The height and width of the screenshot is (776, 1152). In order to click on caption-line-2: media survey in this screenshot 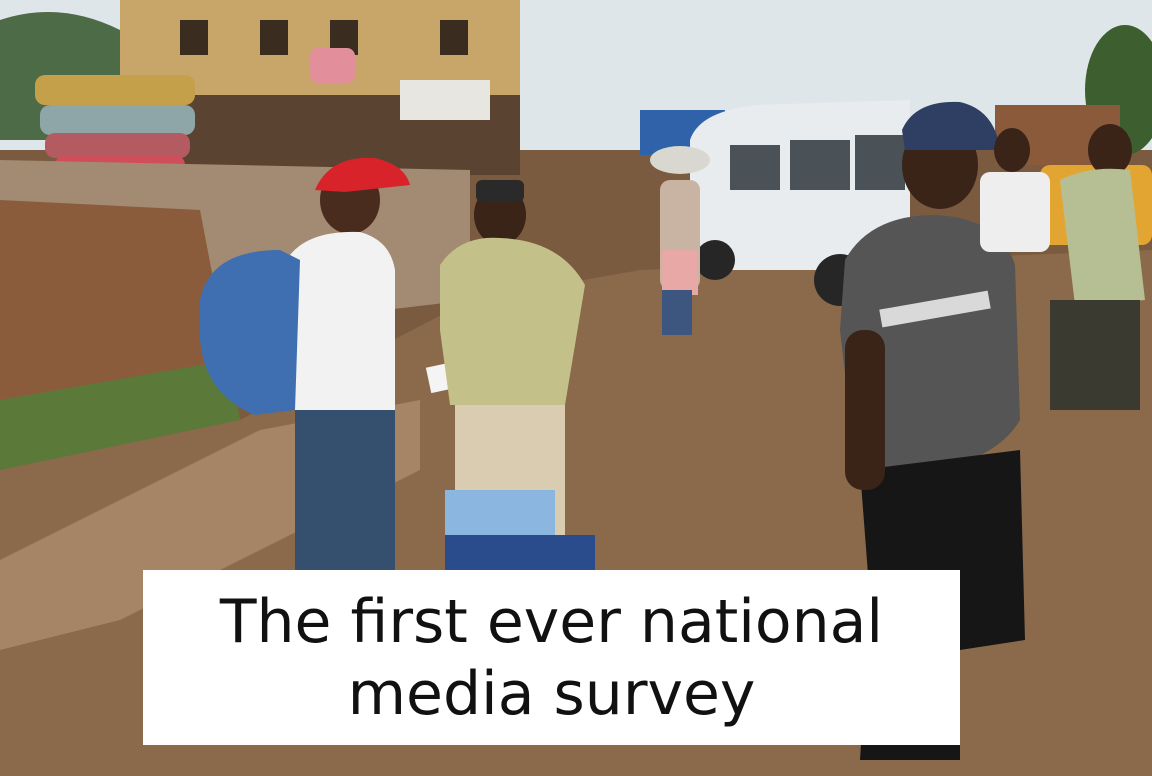, I will do `click(551, 693)`.